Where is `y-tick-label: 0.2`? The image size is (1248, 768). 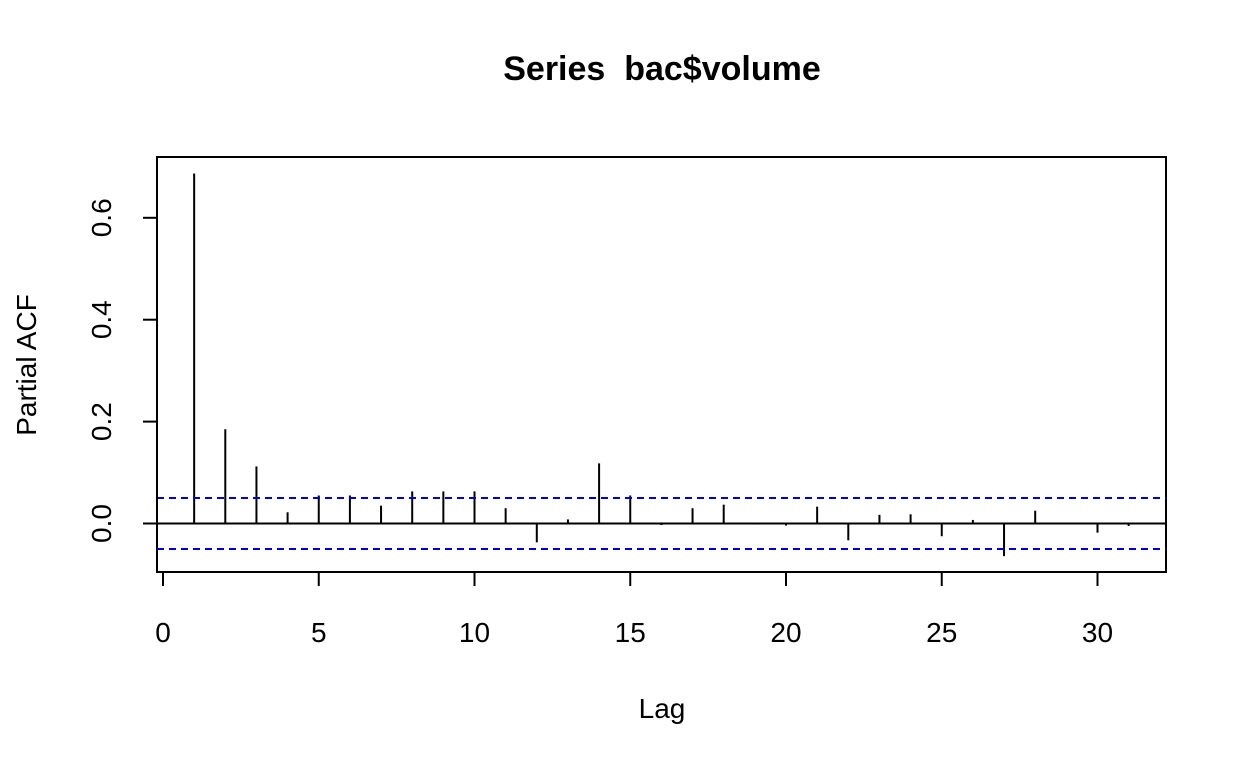
y-tick-label: 0.2 is located at coordinates (101, 421).